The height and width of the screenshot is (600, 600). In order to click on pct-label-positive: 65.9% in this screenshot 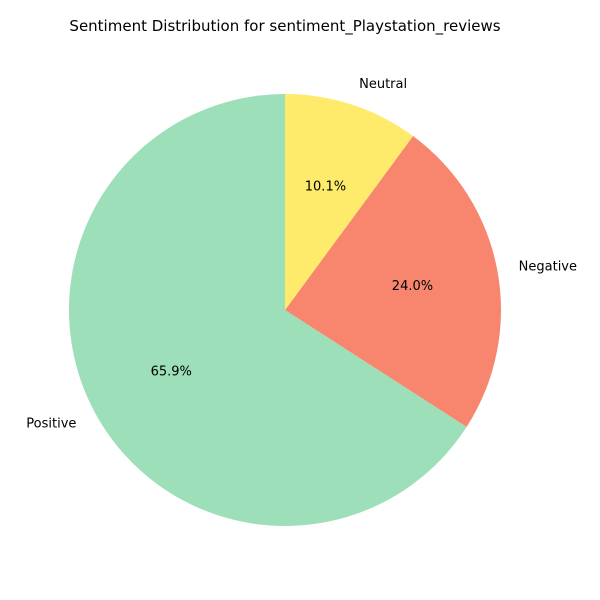, I will do `click(171, 372)`.